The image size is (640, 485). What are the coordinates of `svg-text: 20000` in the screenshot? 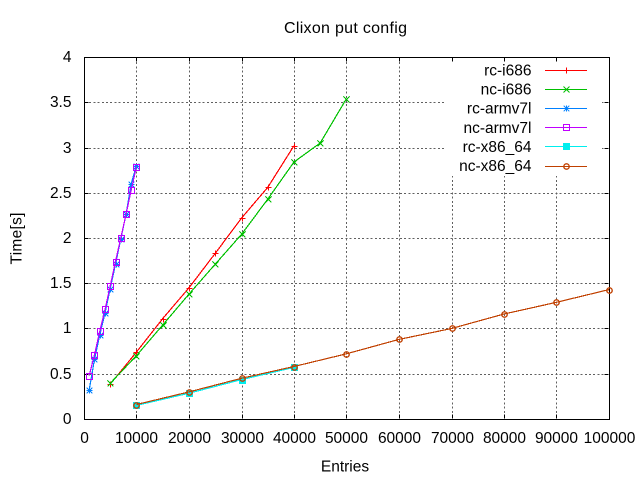 It's located at (189, 438).